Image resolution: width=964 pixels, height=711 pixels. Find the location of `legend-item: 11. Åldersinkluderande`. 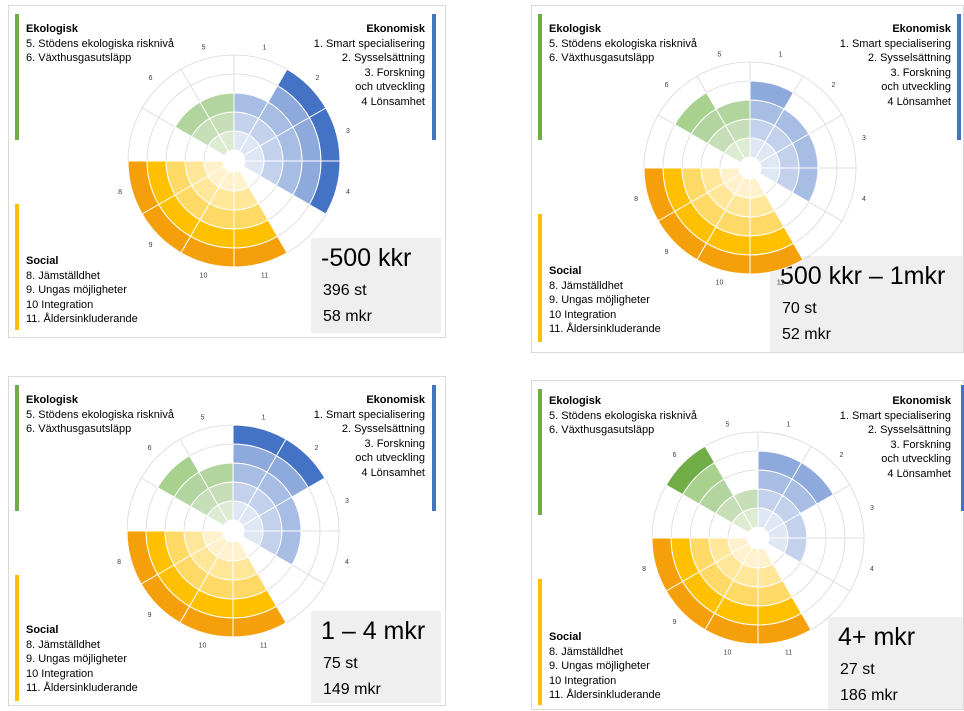

legend-item: 11. Åldersinkluderande is located at coordinates (82, 688).